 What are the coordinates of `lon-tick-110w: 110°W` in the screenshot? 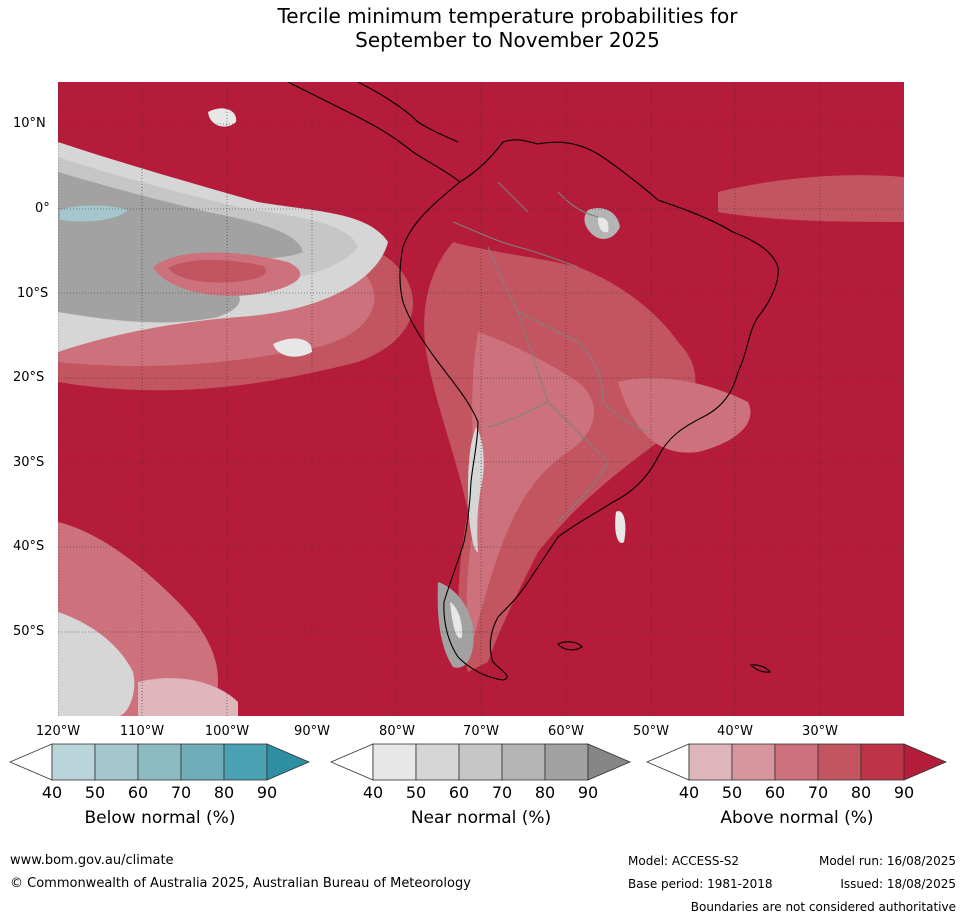 It's located at (142, 731).